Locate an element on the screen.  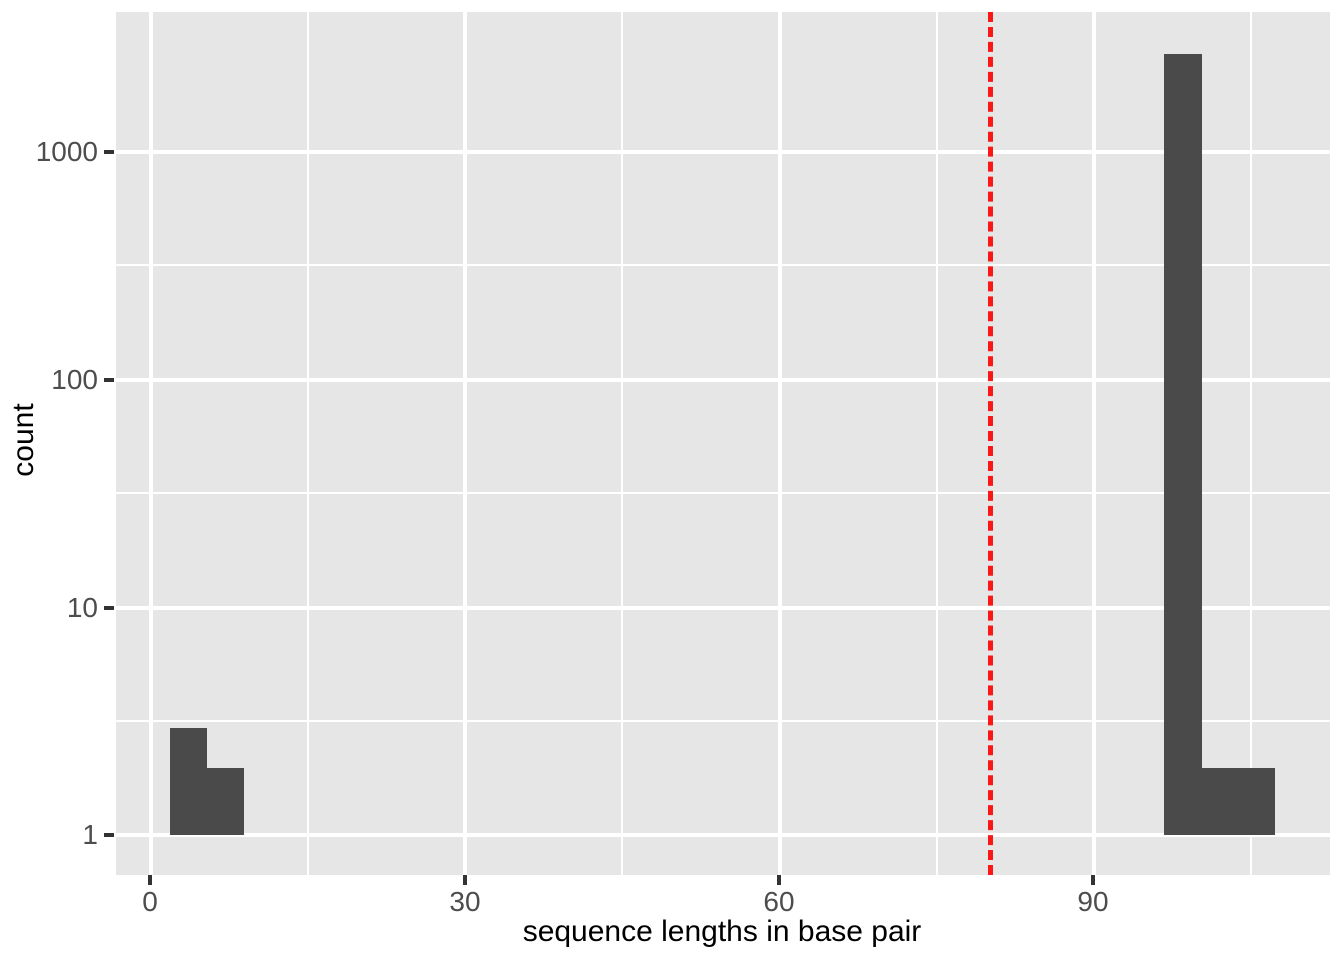
x-axis-title: sequence lengths in base pair is located at coordinates (722, 931).